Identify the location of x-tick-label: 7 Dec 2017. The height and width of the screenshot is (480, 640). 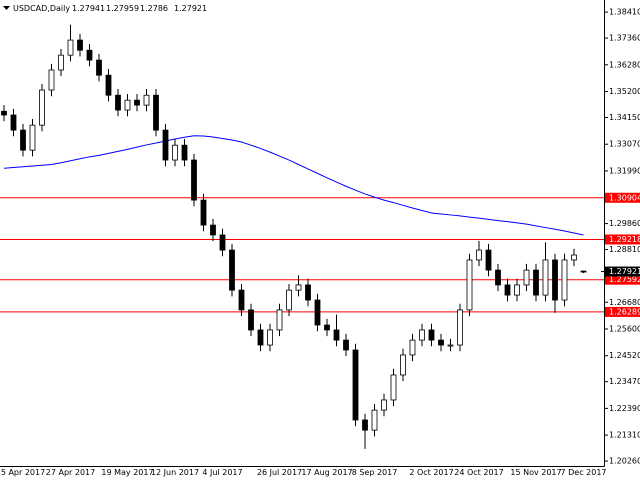
(583, 472).